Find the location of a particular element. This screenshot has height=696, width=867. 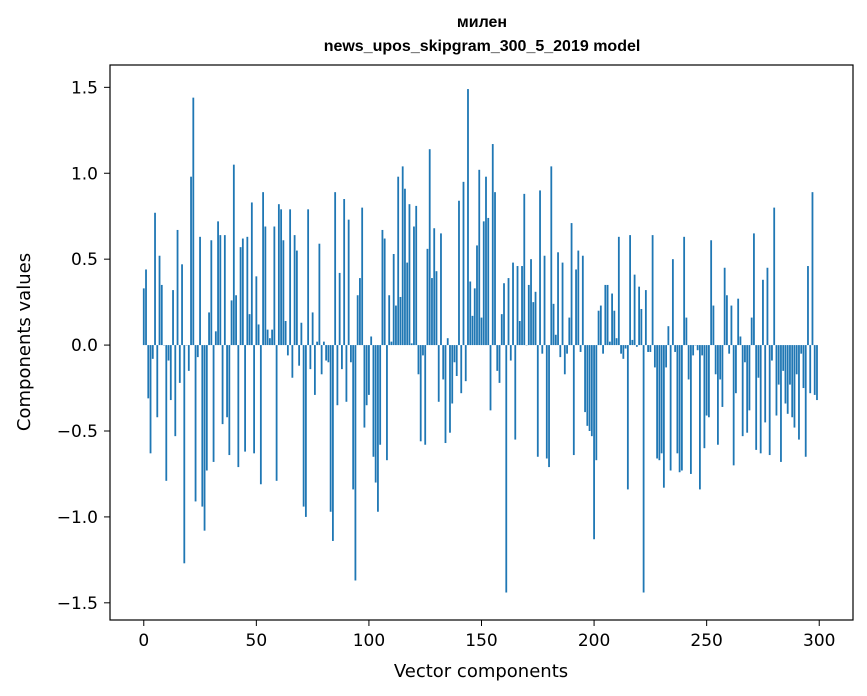

y-tick-label: 1.5 is located at coordinates (84, 88).